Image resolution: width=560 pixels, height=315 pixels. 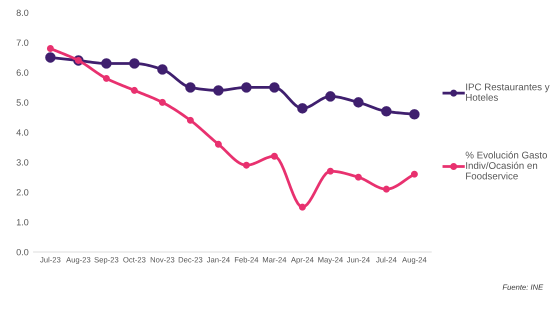 I want to click on legend-label: % Evolución Gasto Indiv/Ocasión en Foodservice, so click(x=507, y=165).